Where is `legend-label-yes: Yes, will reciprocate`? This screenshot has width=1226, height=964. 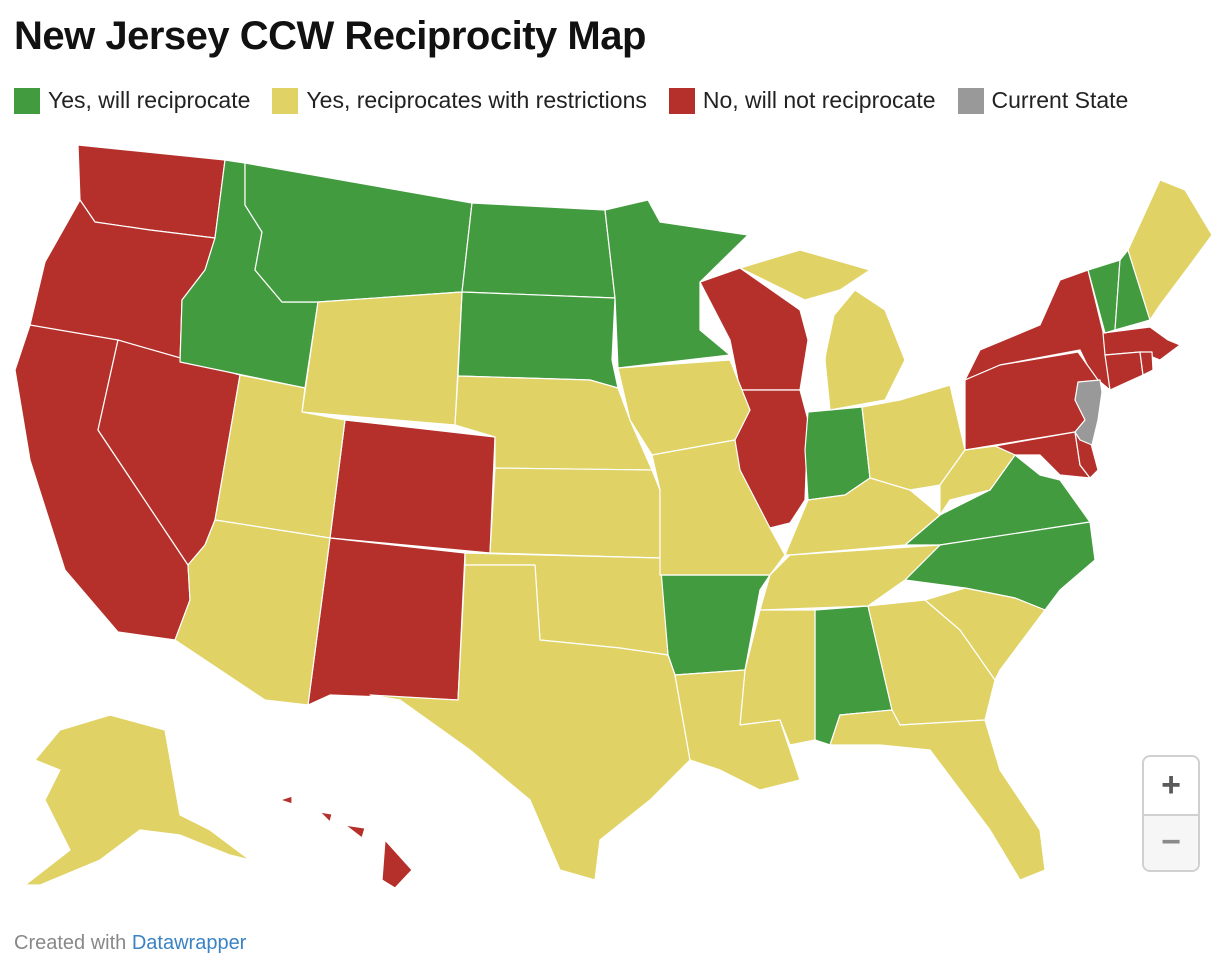
legend-label-yes: Yes, will reciprocate is located at coordinates (149, 100).